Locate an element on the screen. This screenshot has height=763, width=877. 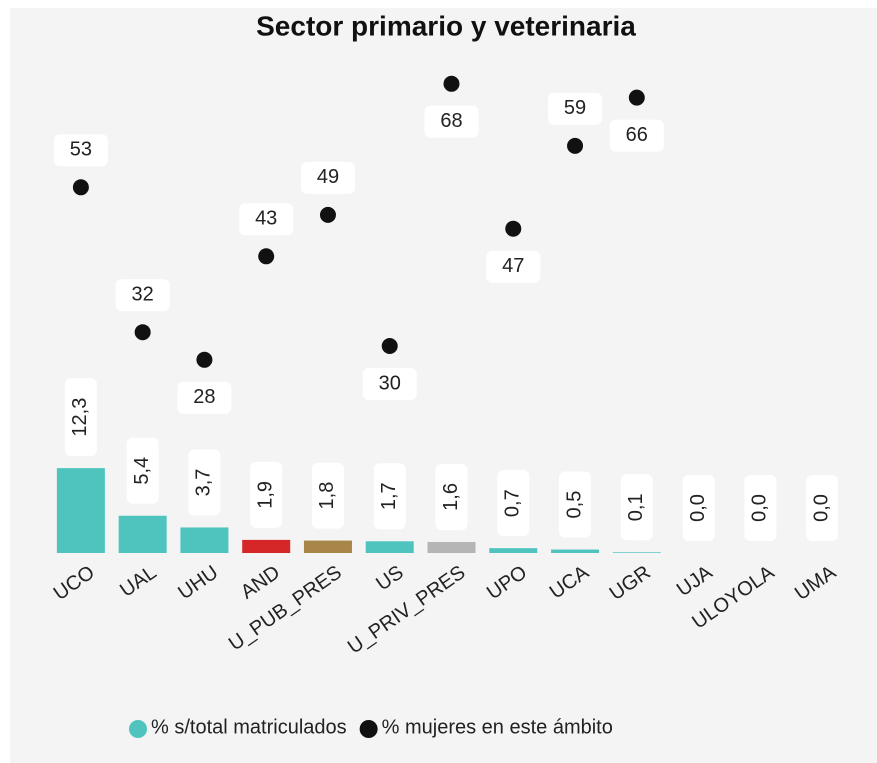
bar-label: 5,4 is located at coordinates (142, 471).